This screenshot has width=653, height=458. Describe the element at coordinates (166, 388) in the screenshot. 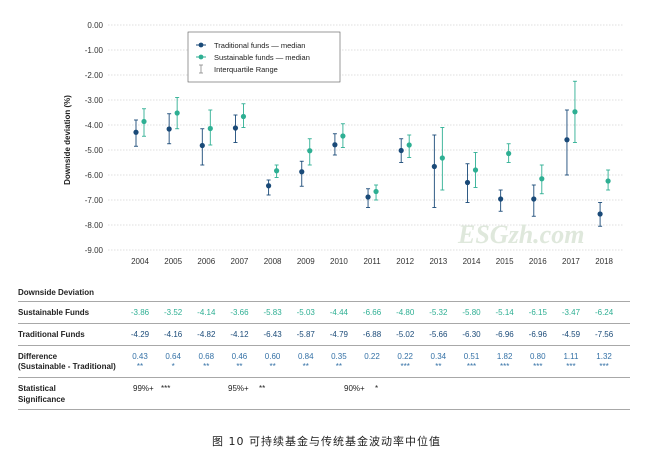

I see `significance-stars: ***` at that location.